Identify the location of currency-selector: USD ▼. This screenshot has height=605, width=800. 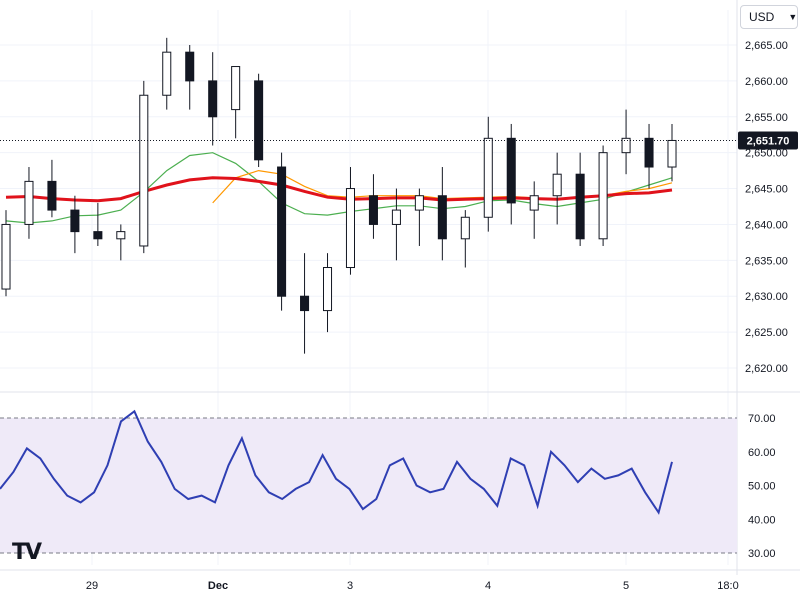
(769, 17).